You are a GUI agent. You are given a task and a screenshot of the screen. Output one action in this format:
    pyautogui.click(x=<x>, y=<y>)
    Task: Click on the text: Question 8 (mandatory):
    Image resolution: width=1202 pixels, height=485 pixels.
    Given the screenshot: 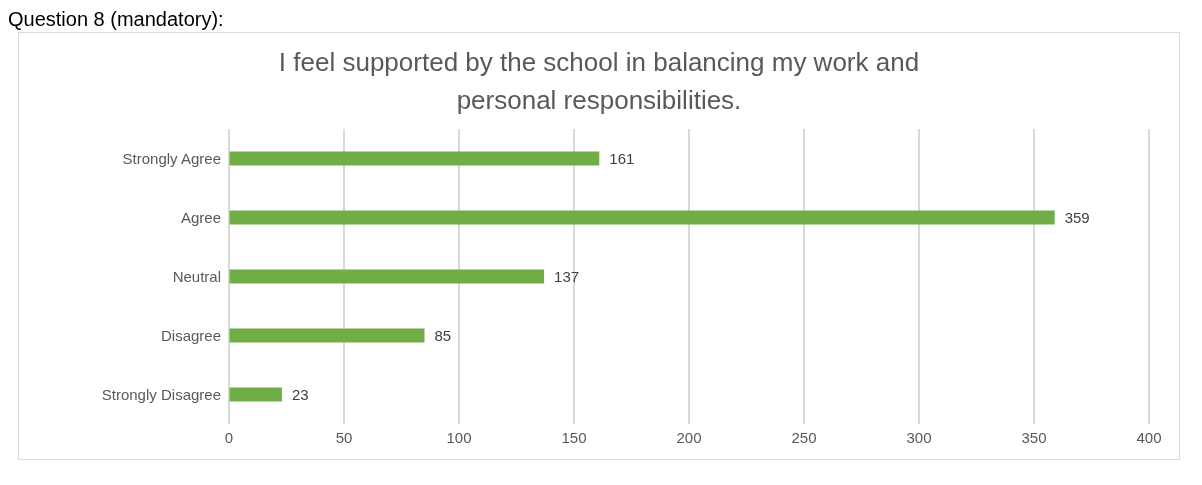 What is the action you would take?
    pyautogui.click(x=116, y=20)
    